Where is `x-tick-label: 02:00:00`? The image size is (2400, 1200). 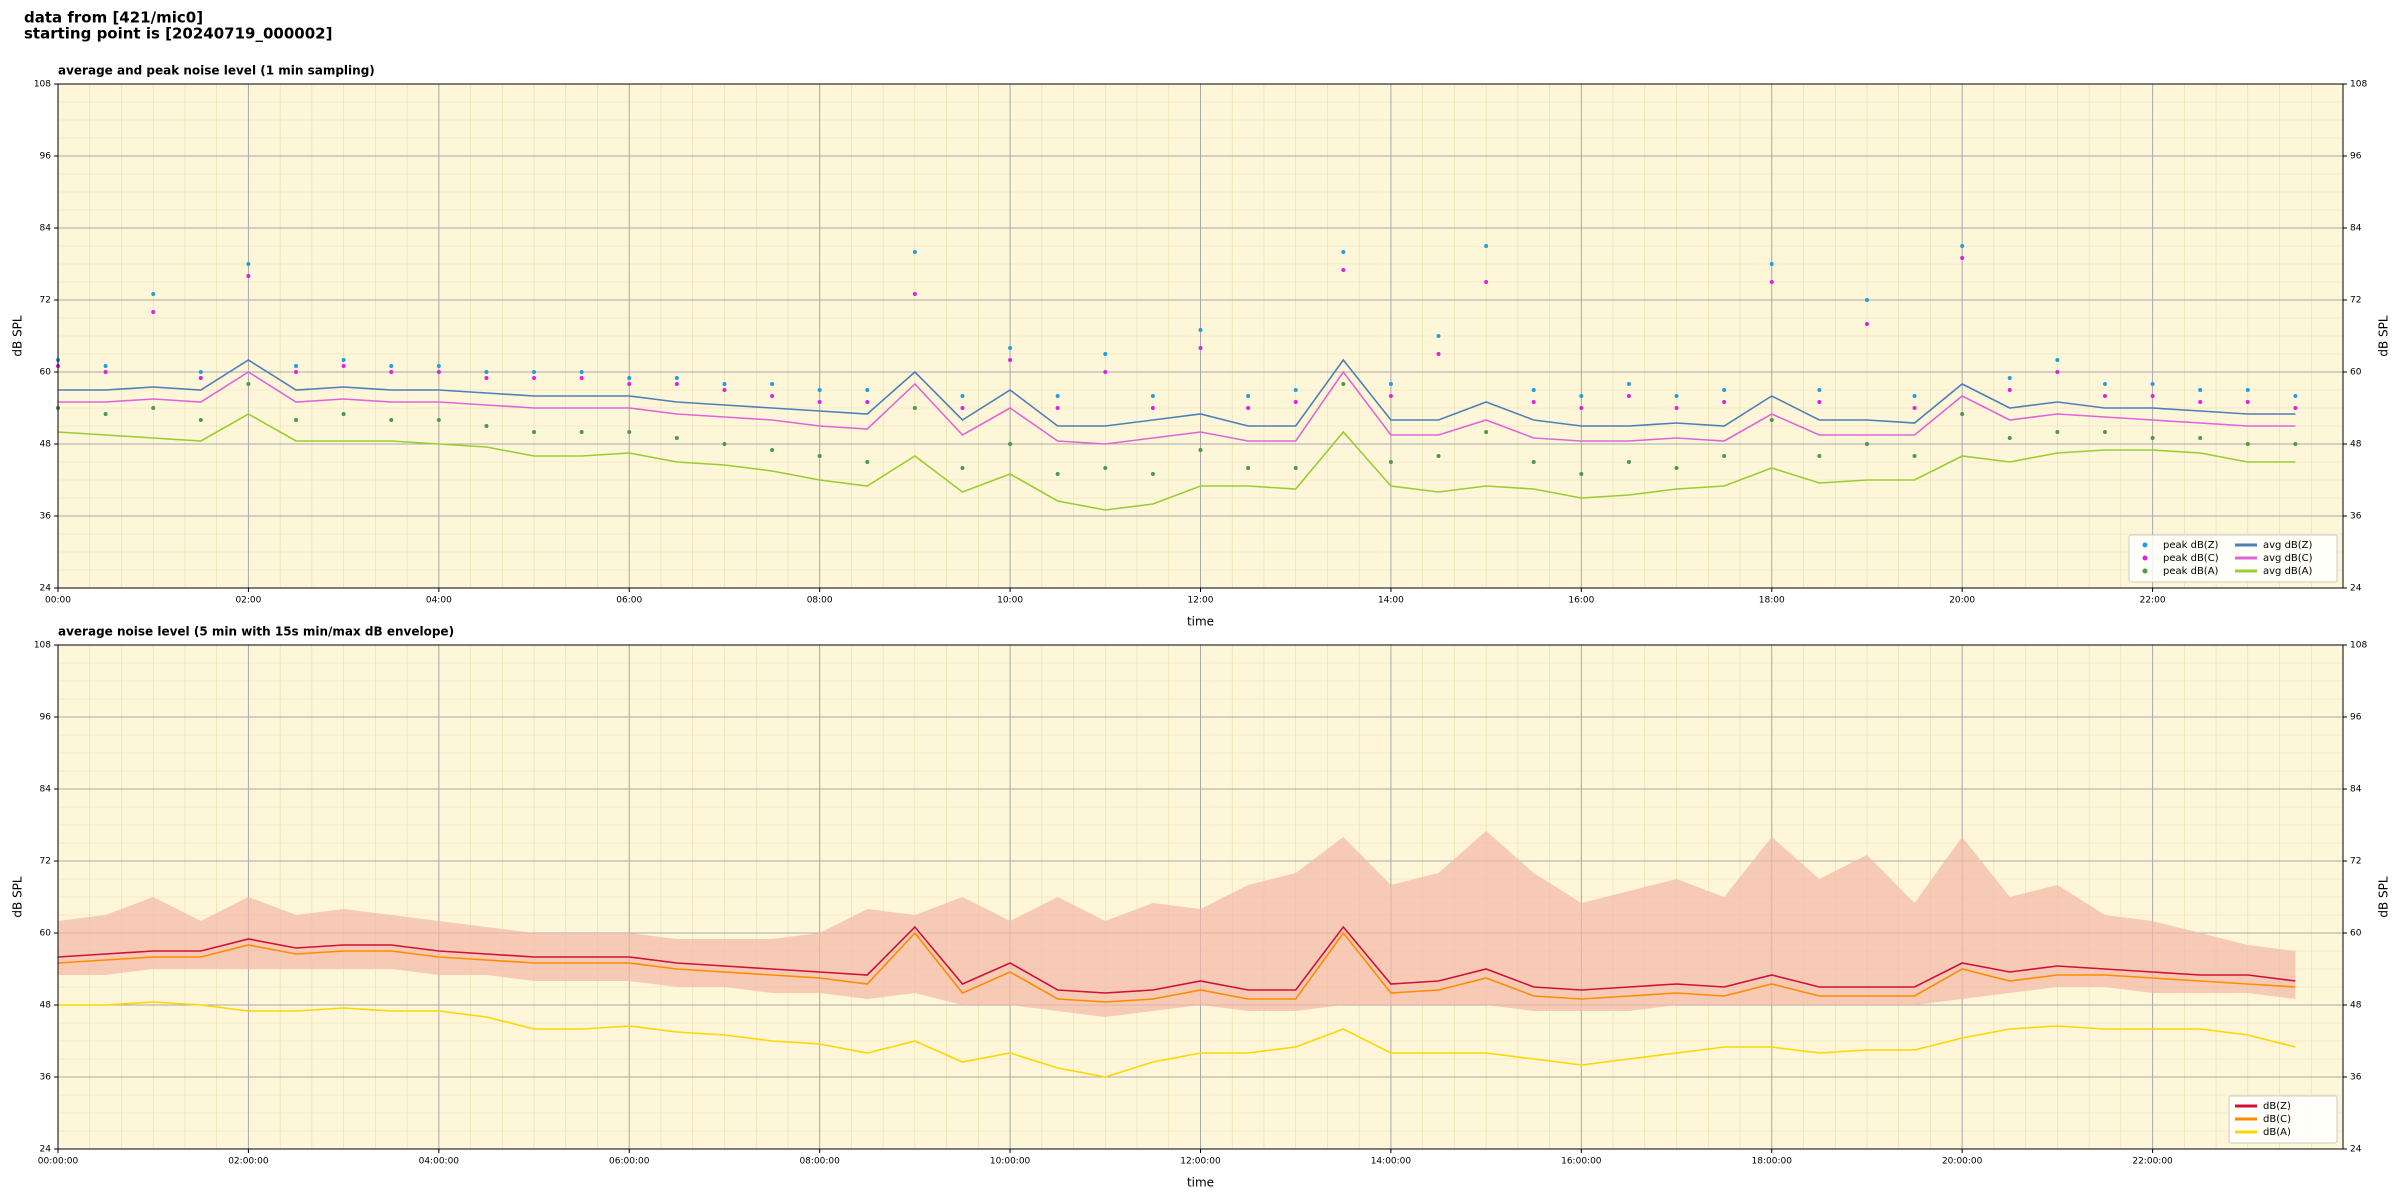
x-tick-label: 02:00:00 is located at coordinates (248, 1162).